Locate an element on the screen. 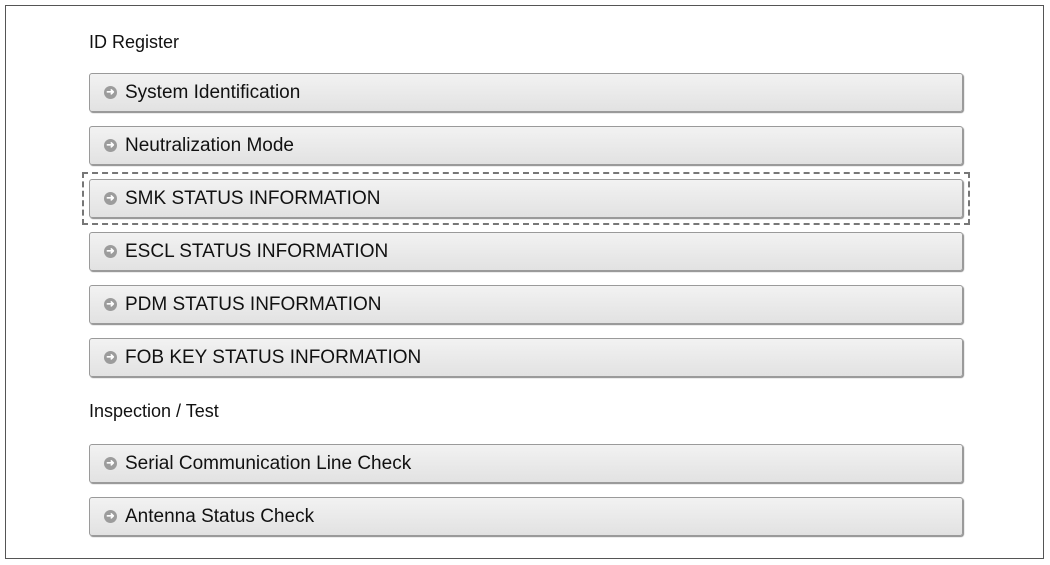 The image size is (1050, 565). menu-item-neutralization-mode: ➜ Neutralization Mode is located at coordinates (526, 145).